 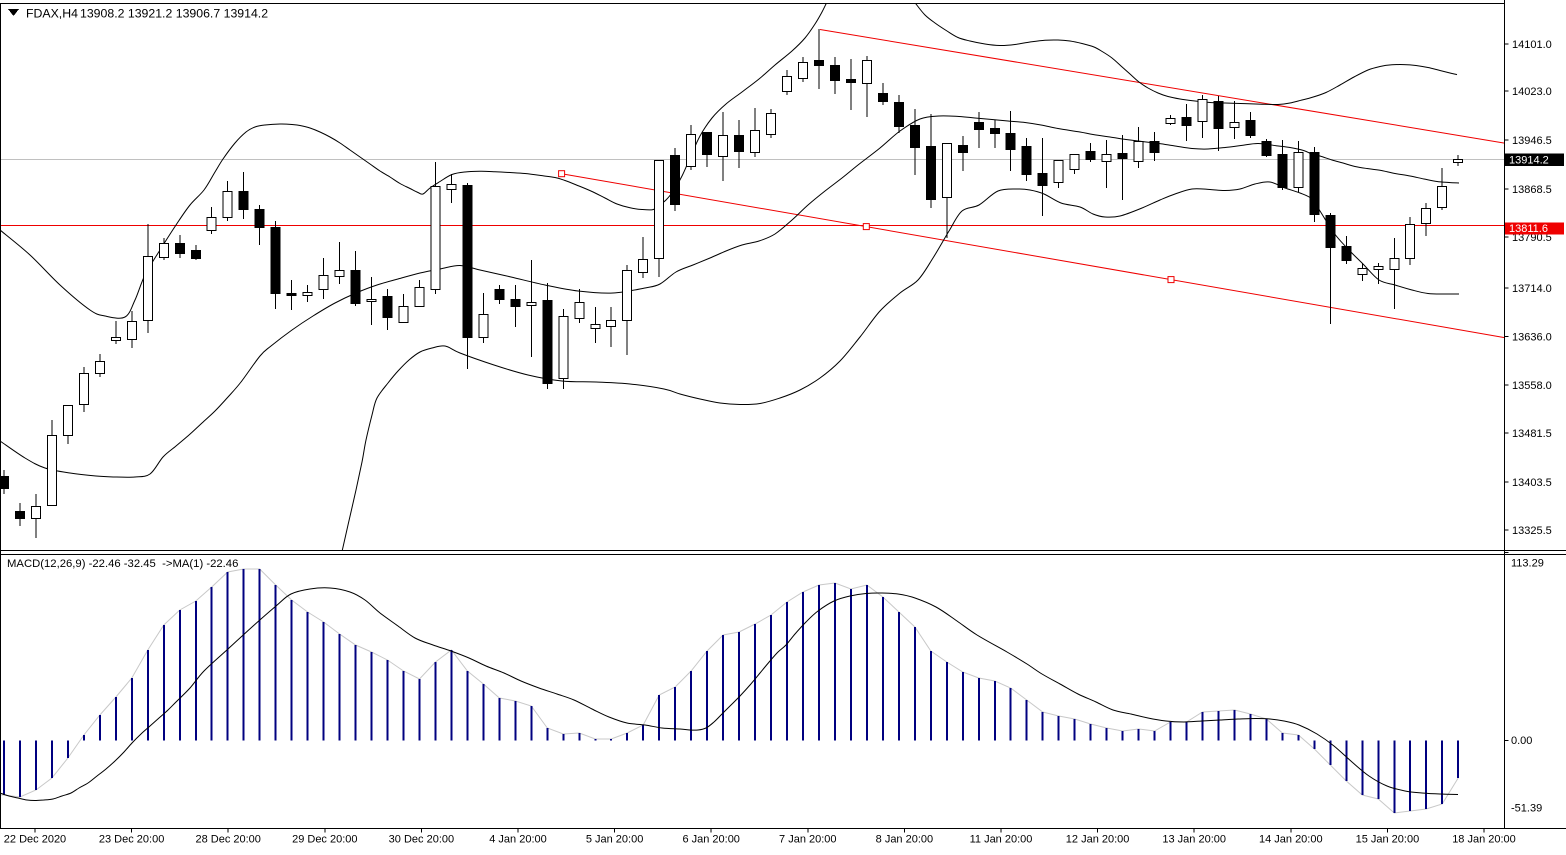 What do you see at coordinates (1532, 238) in the screenshot?
I see `svg-text: 13790.5` at bounding box center [1532, 238].